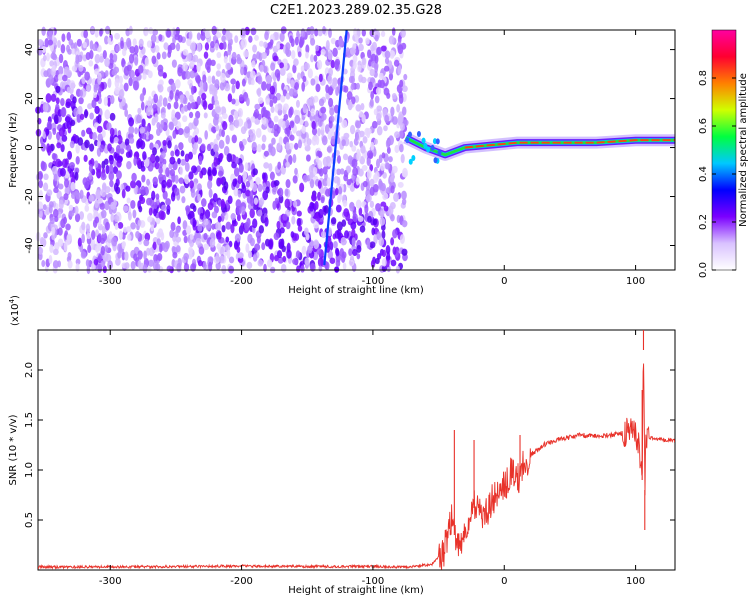 This screenshot has width=750, height=604. Describe the element at coordinates (29, 98) in the screenshot. I see `heatmap-y-tick-label: 20` at that location.